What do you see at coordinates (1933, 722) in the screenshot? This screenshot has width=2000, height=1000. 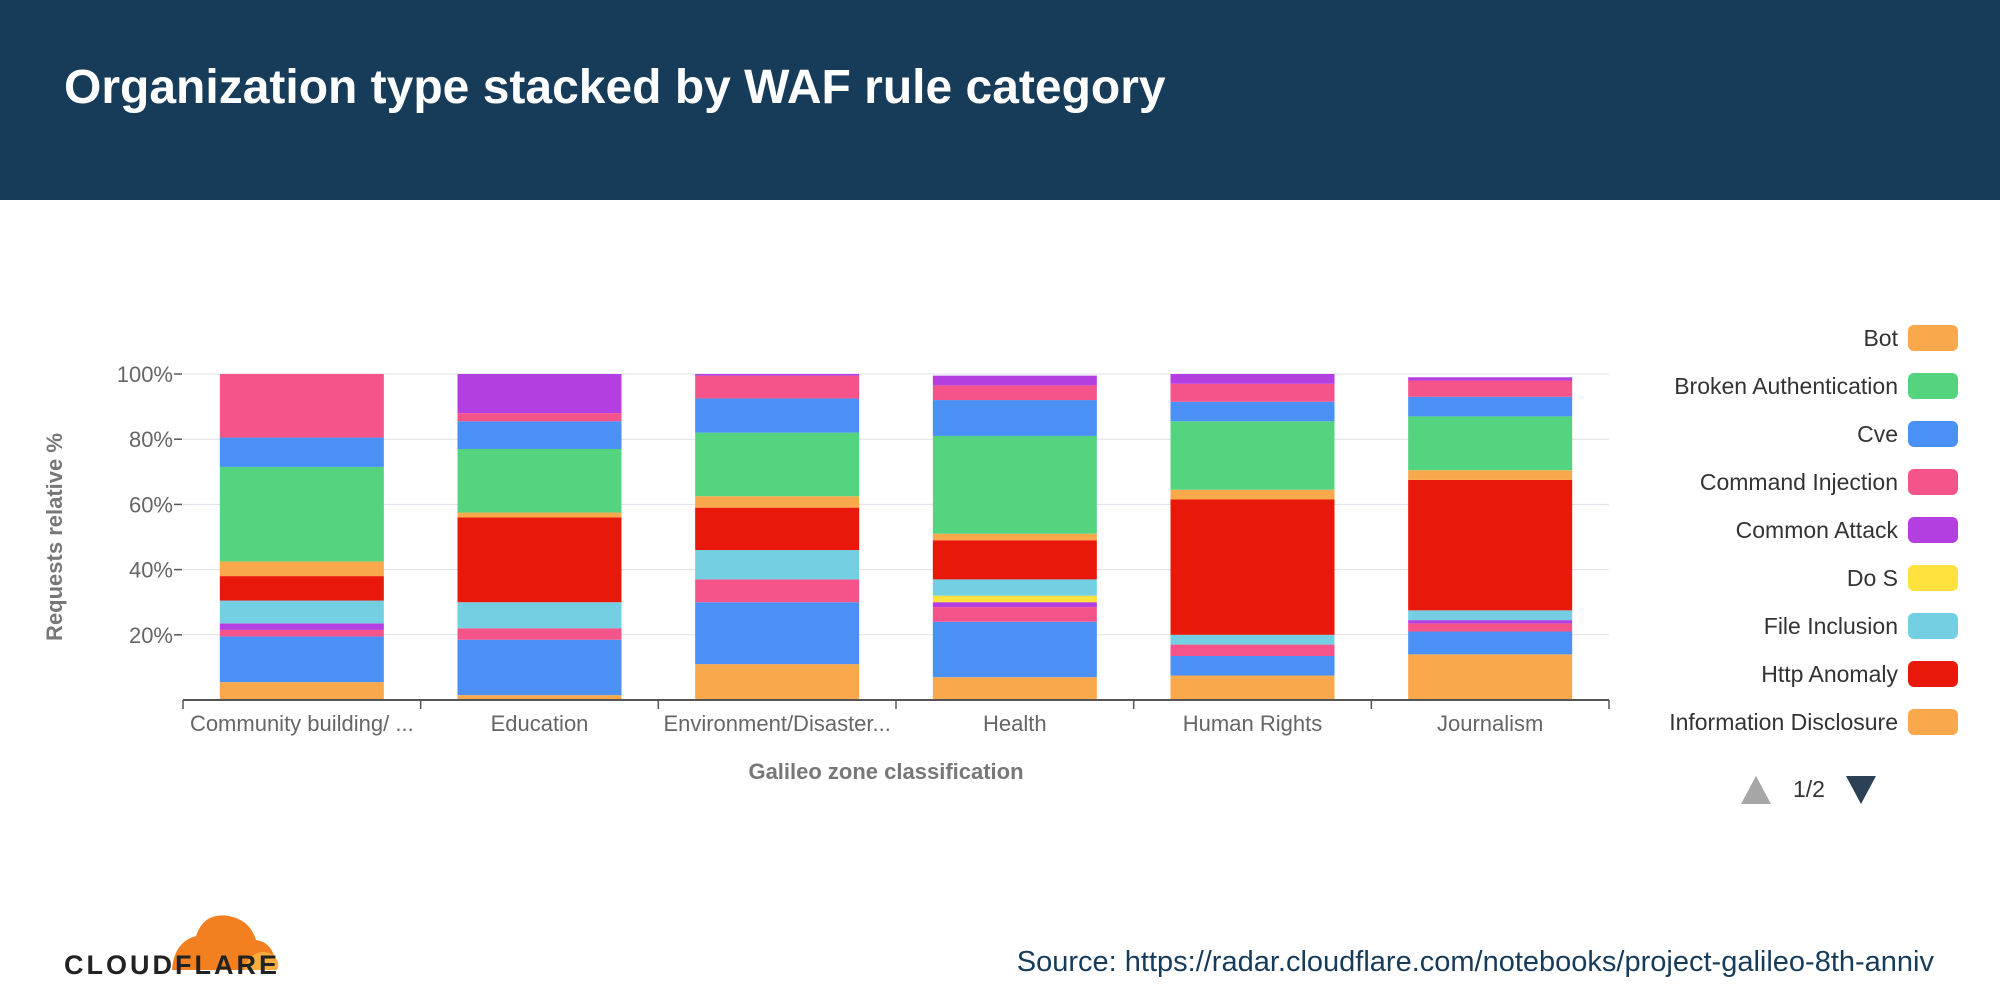 I see `legend-swatch-information-disclosure` at bounding box center [1933, 722].